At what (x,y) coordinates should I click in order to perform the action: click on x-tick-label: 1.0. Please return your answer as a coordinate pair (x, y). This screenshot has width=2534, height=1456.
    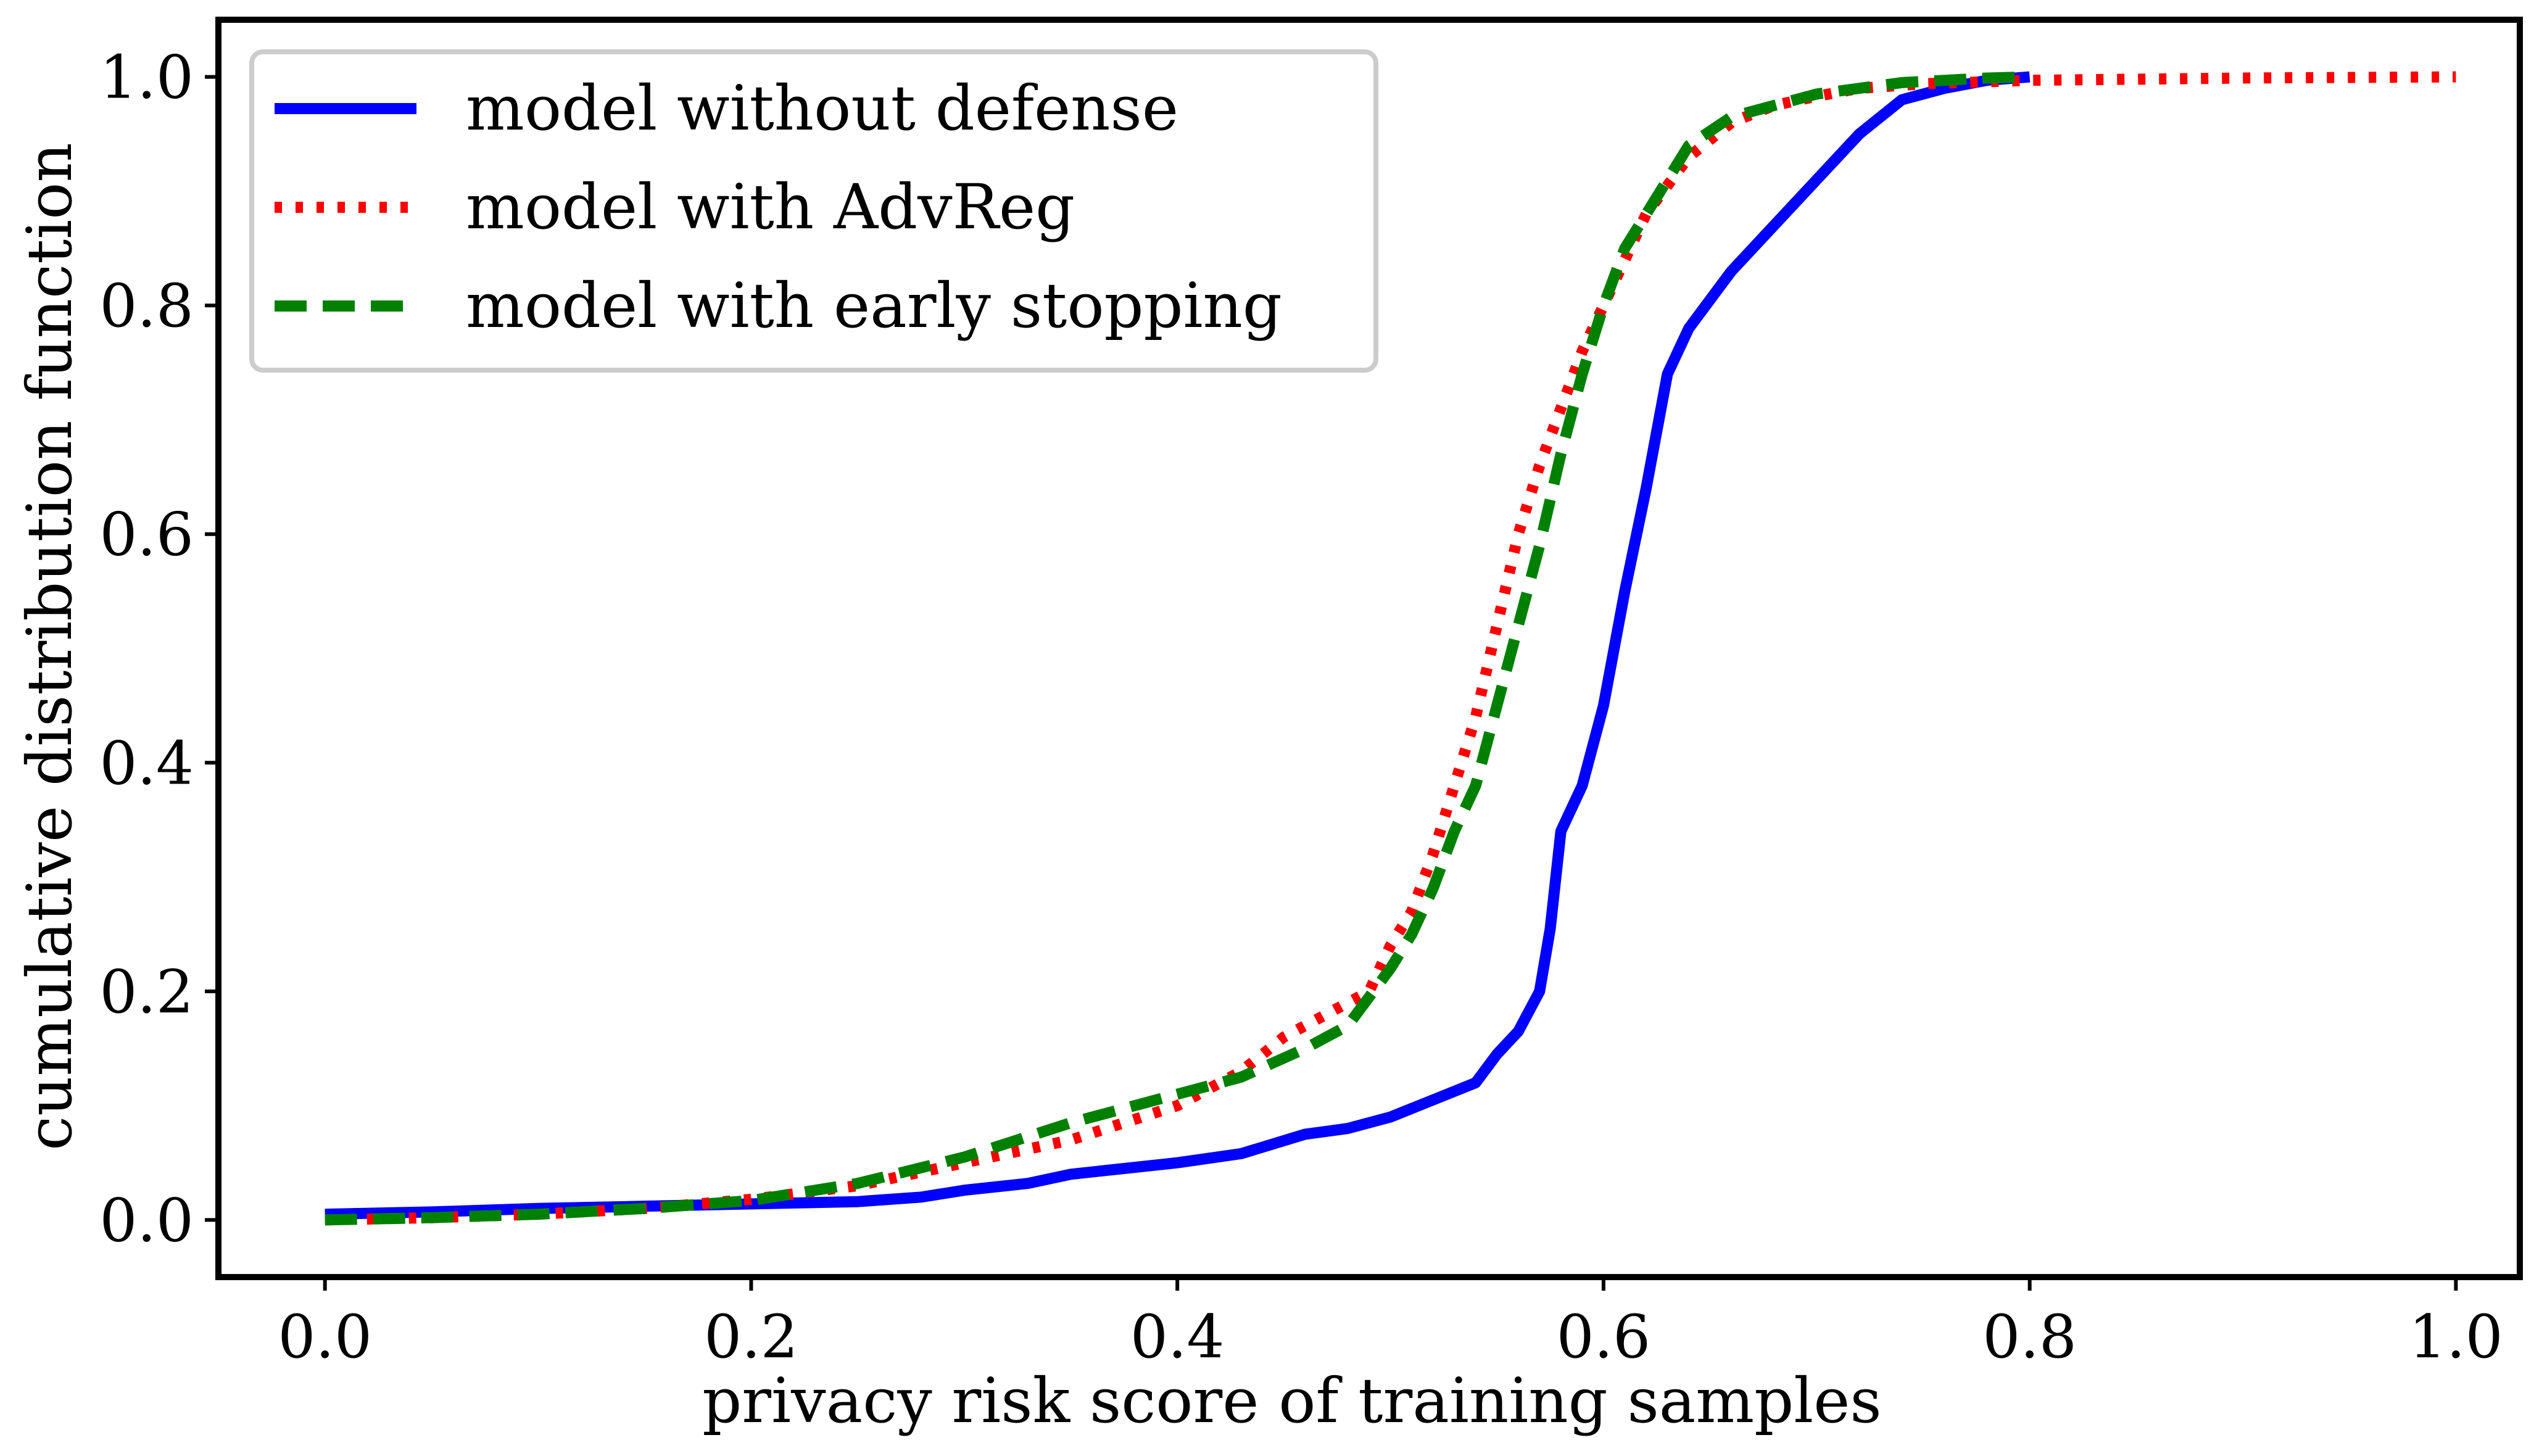
    Looking at the image, I should click on (2456, 1337).